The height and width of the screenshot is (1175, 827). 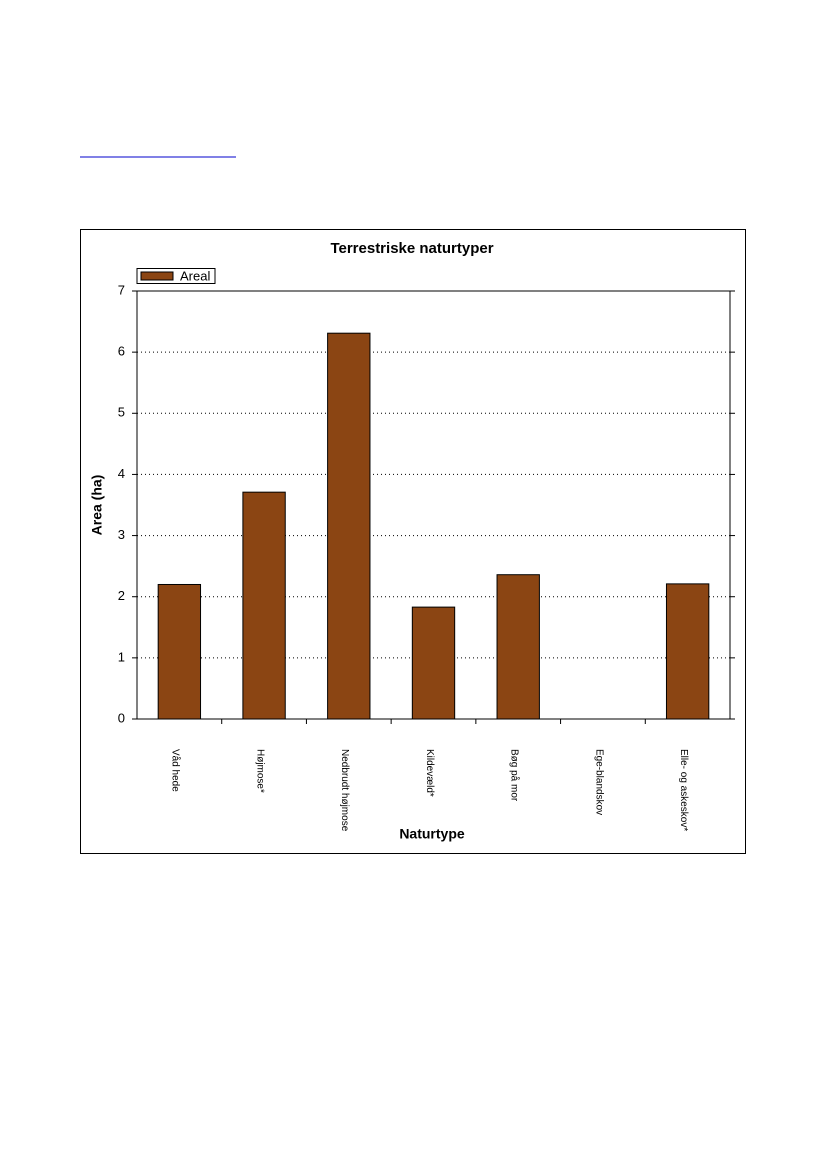 I want to click on y-tick-label: 0, so click(x=121, y=717).